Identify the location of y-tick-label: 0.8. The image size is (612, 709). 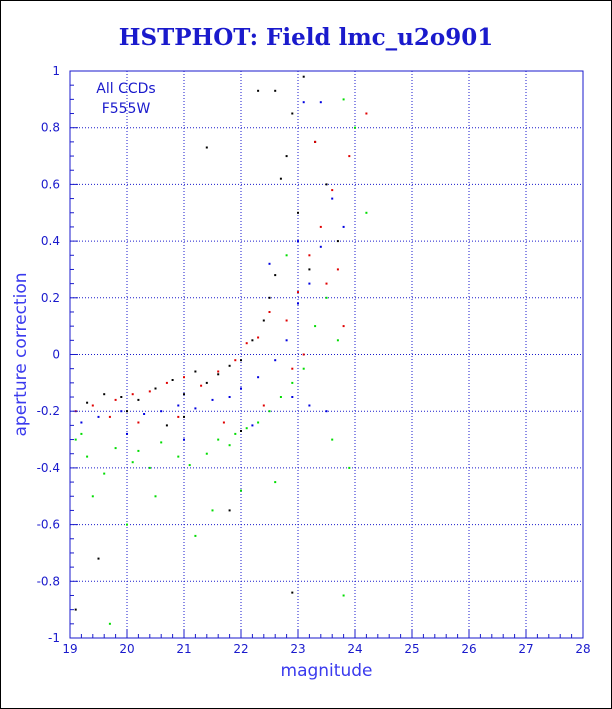
(50, 128).